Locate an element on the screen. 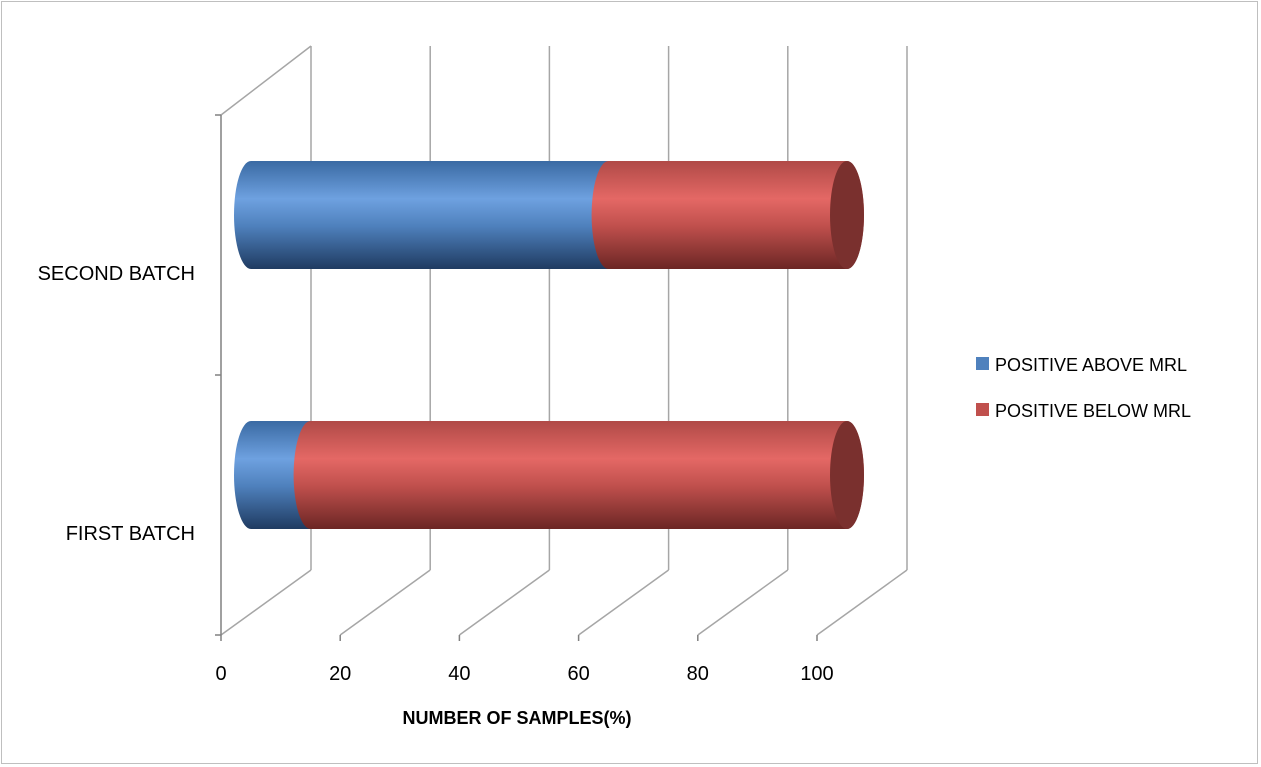  x-tick-labels: 0 20 40 60 80 100 is located at coordinates (524, 674).